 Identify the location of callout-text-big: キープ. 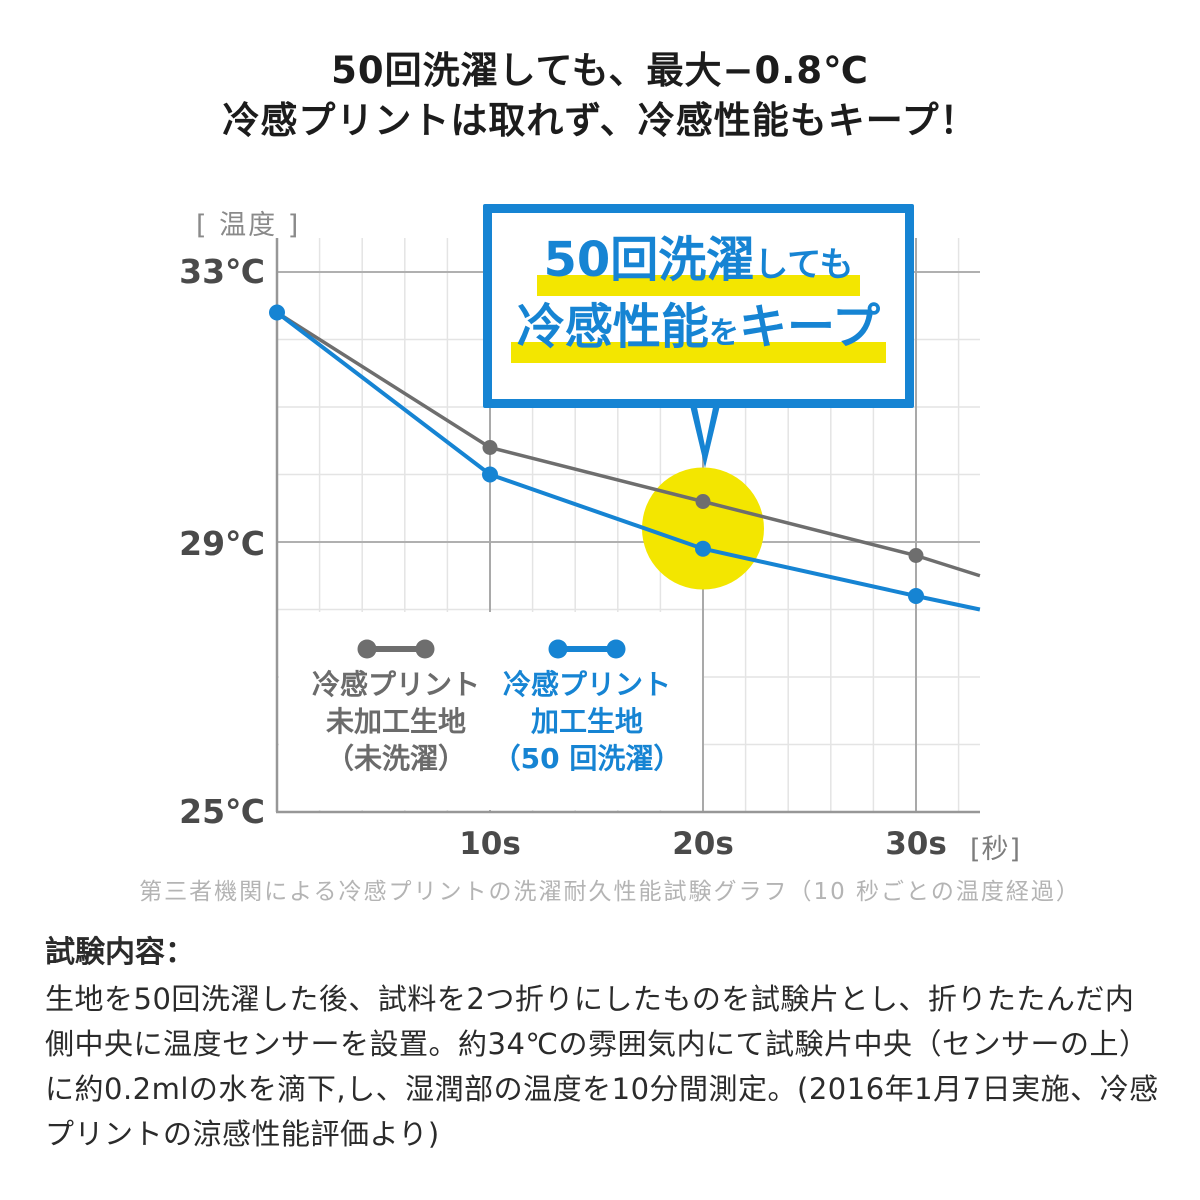
(809, 327).